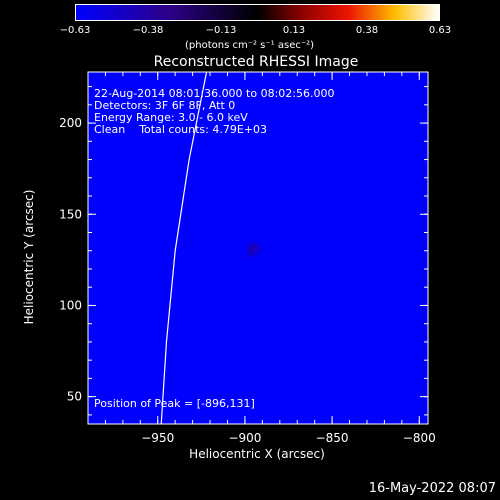  What do you see at coordinates (294, 30) in the screenshot?
I see `colorbar-tick-label: 0.13` at bounding box center [294, 30].